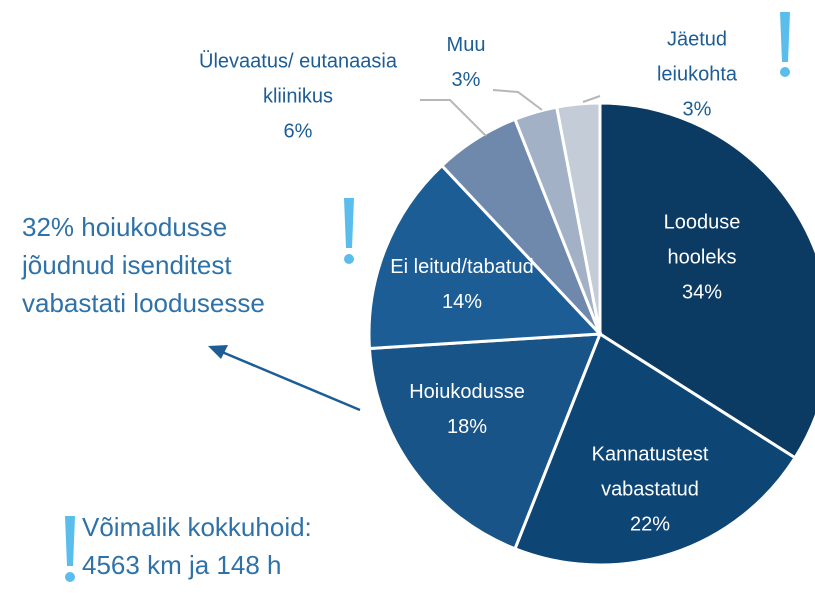 This screenshot has height=593, width=815. What do you see at coordinates (467, 410) in the screenshot?
I see `slice-label: Hoiukodusse 18%` at bounding box center [467, 410].